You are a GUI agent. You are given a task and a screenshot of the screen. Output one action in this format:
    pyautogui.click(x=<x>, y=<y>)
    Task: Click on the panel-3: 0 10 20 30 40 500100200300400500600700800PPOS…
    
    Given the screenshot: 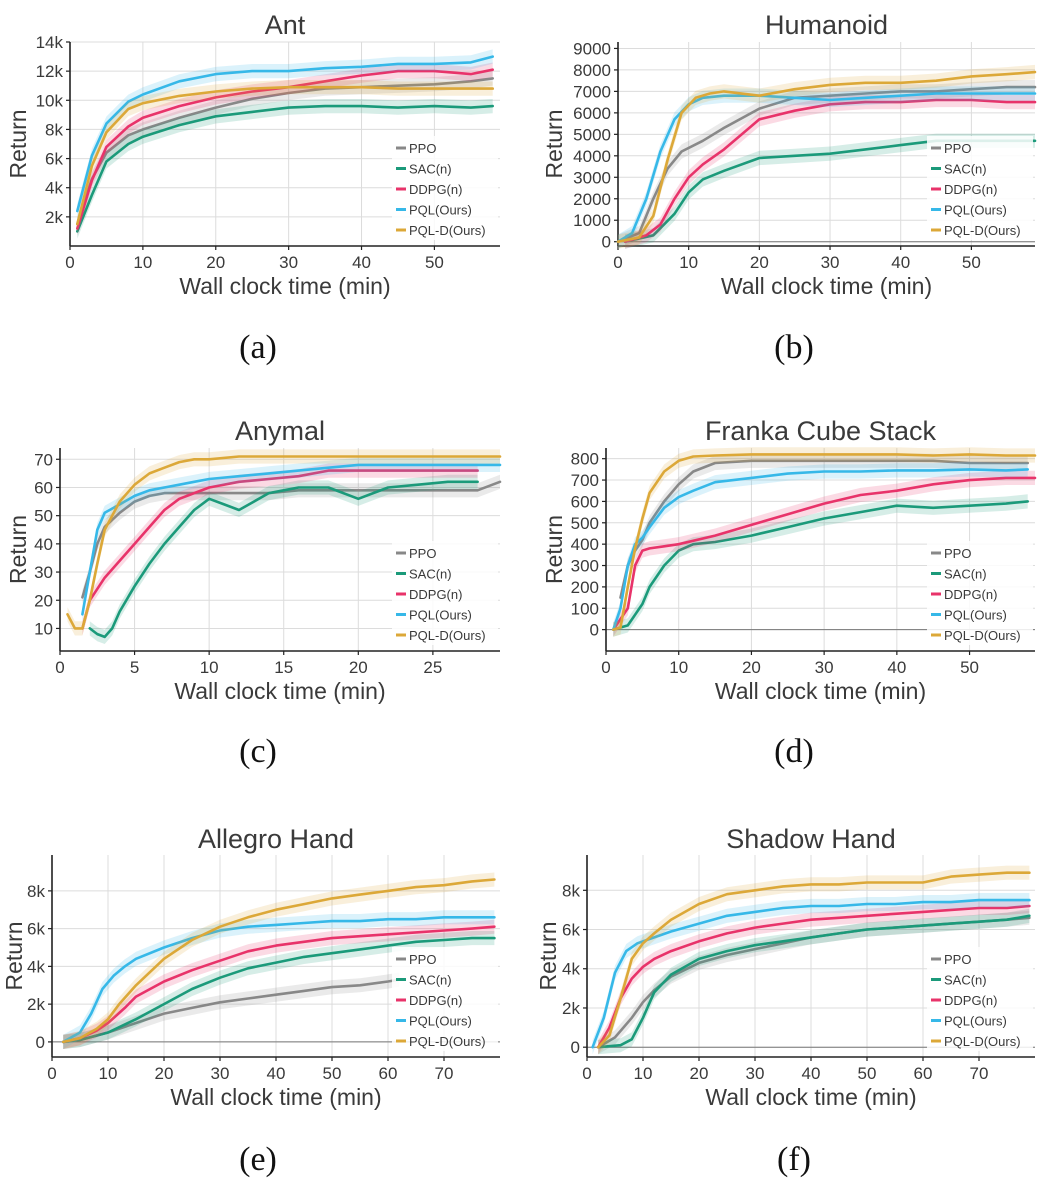 What is the action you would take?
    pyautogui.click(x=789, y=593)
    